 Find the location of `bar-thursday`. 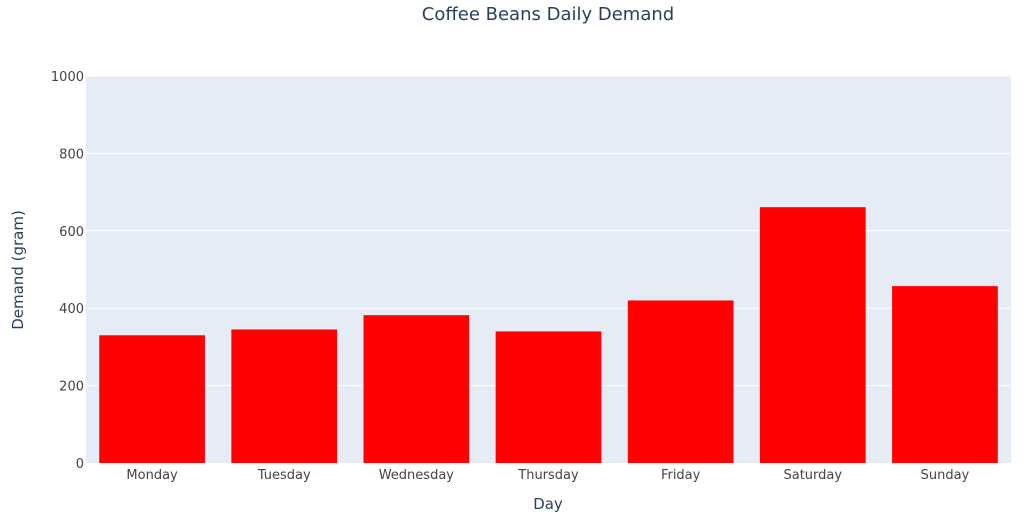

bar-thursday is located at coordinates (548, 397).